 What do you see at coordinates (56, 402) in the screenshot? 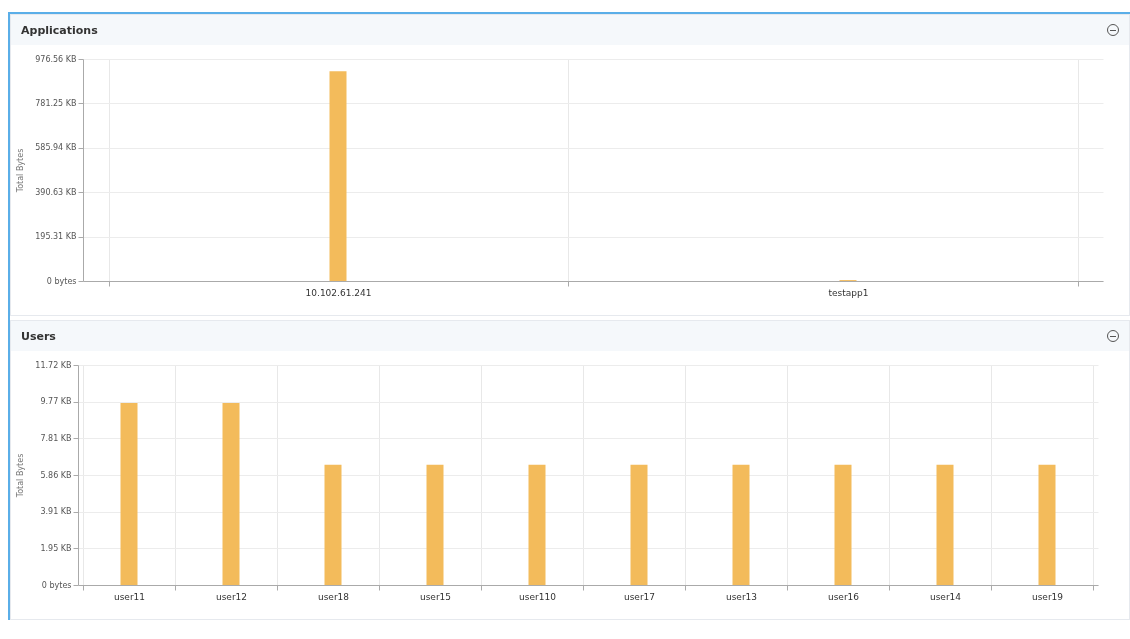
I see `y-tick-label: 9.77 KB` at bounding box center [56, 402].